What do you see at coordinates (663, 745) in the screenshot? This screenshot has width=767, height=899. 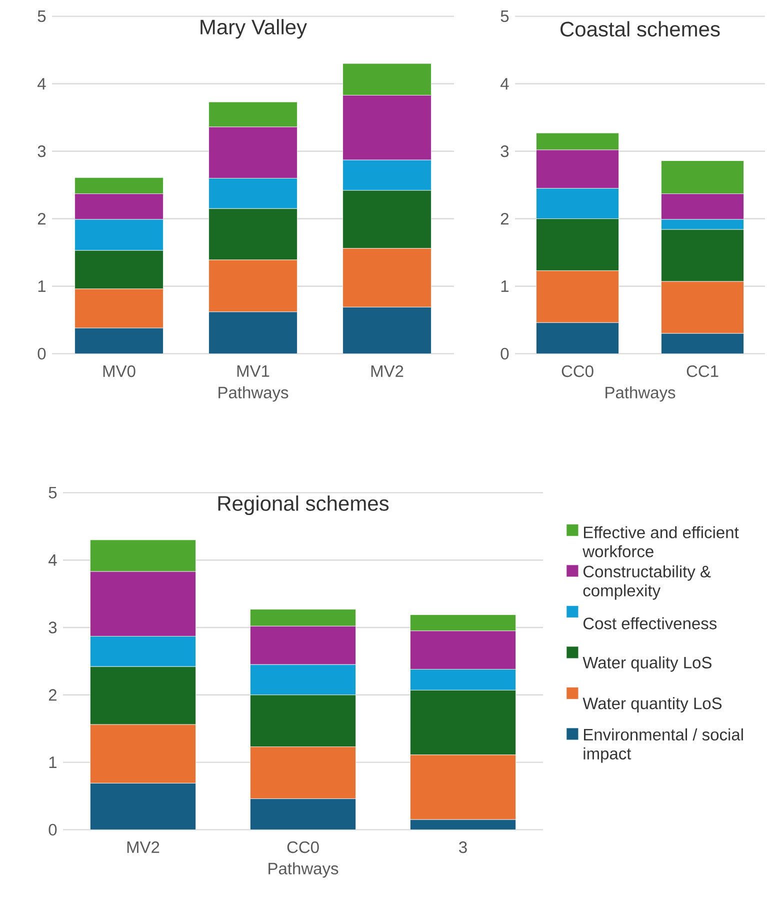 I see `legend-label: Environmental / social impact` at bounding box center [663, 745].